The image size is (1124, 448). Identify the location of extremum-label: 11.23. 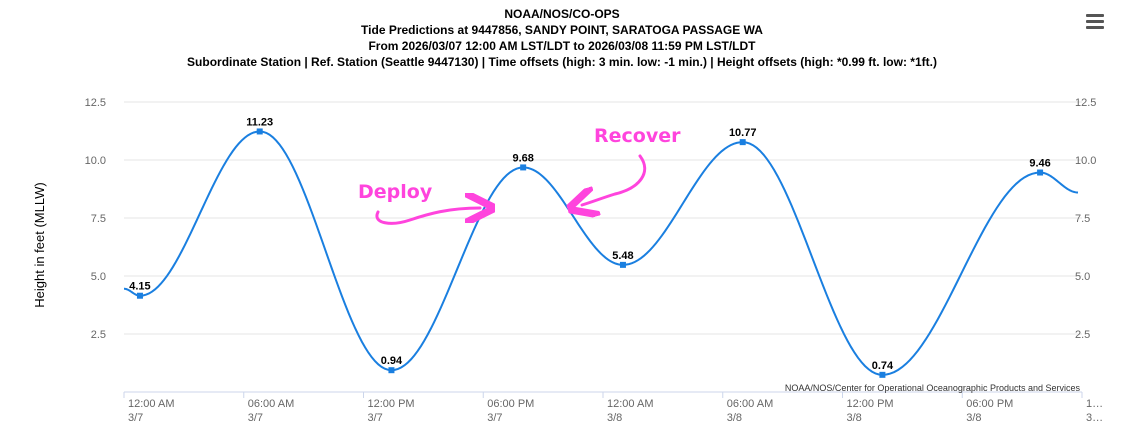
(259, 122).